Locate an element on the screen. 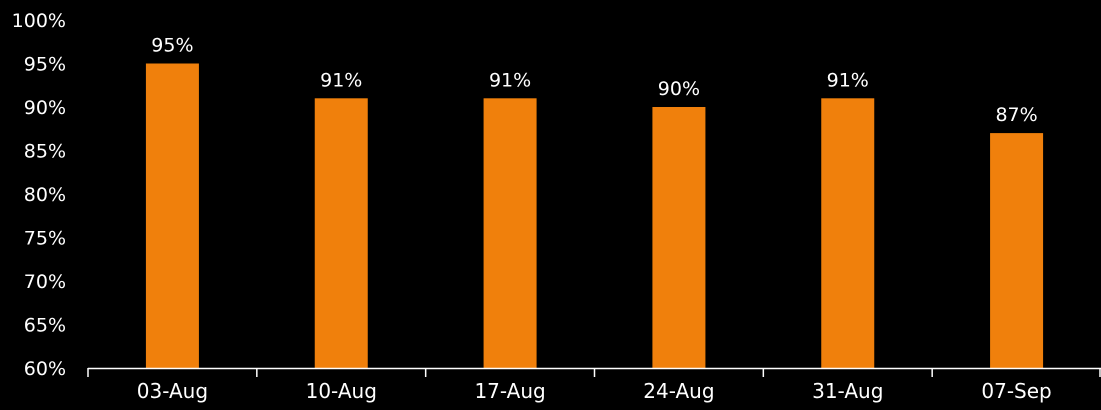 The image size is (1101, 410). y-tick-label: 90% is located at coordinates (45, 108).